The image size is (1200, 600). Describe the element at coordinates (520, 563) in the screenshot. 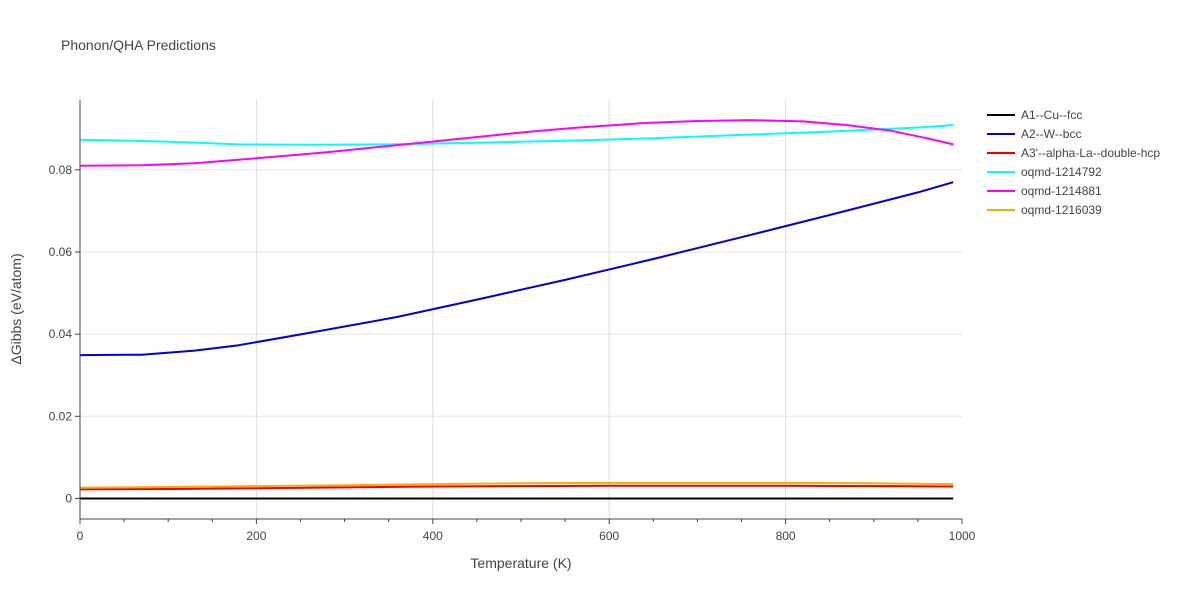

I see `x-axis-label: Temperature (K)` at that location.